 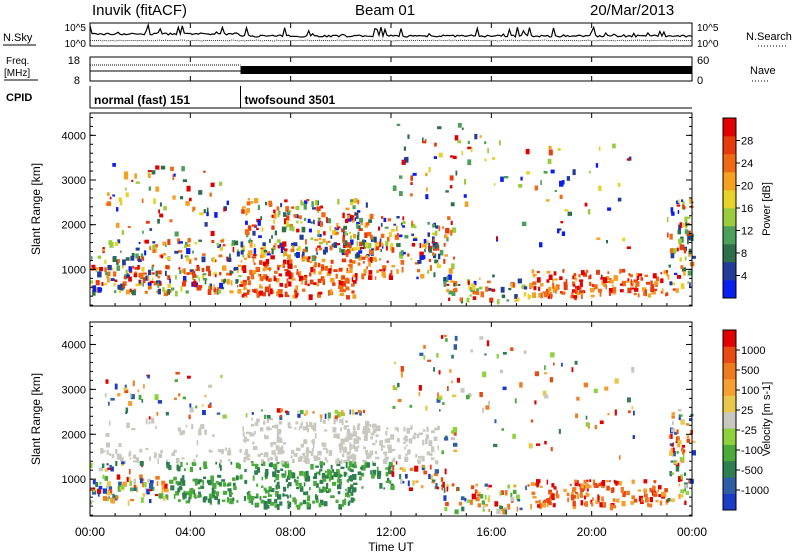 What do you see at coordinates (74, 226) in the screenshot?
I see `power-ytick-label-2: 2000` at bounding box center [74, 226].